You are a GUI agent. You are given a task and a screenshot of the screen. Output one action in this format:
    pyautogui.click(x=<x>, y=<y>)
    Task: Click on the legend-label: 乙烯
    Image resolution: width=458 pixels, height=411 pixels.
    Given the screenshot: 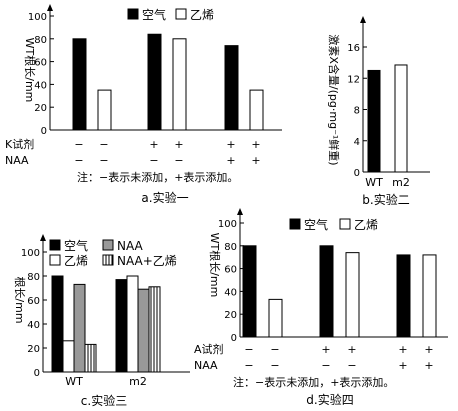 What is the action you would take?
    pyautogui.click(x=76, y=261)
    